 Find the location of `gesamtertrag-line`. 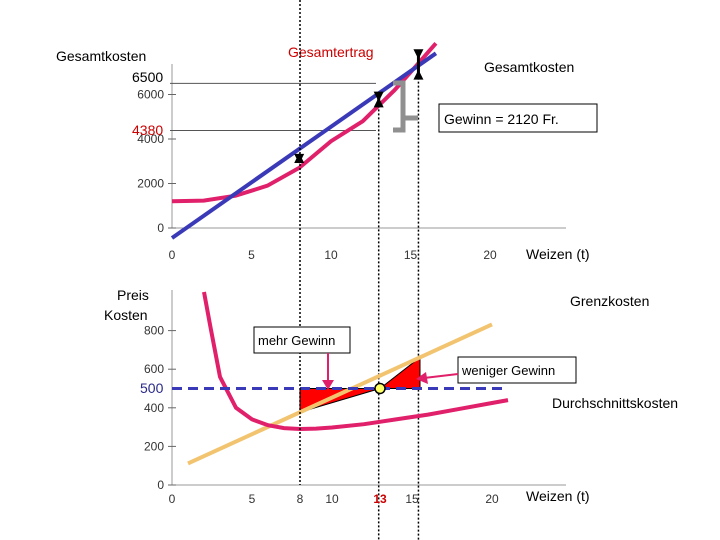

gesamtertrag-line is located at coordinates (304, 145).